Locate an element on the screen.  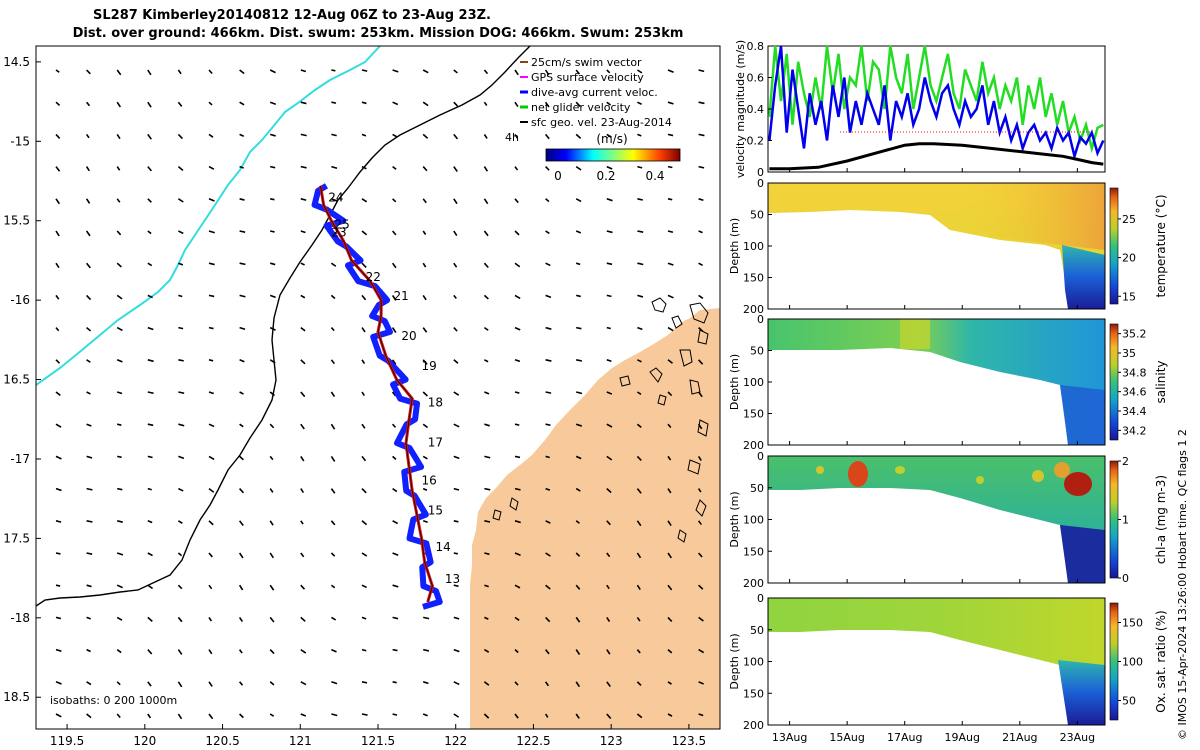
depth-tick-label: 200 is located at coordinates (753, 445).